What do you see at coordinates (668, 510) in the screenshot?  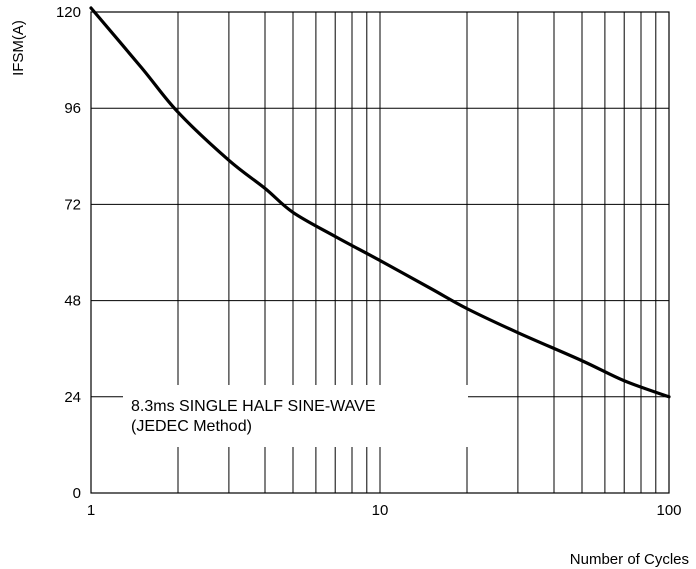 I see `x-tick-label: 100` at bounding box center [668, 510].